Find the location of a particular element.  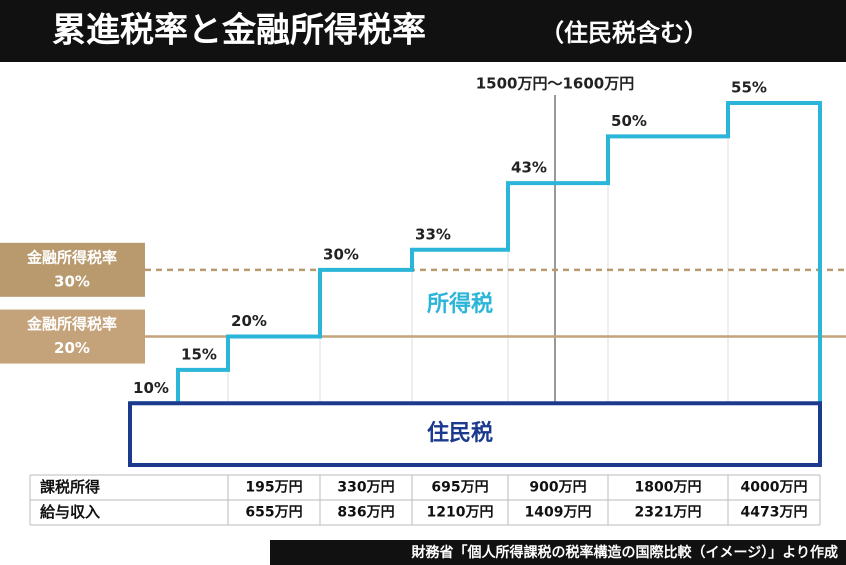

table-cell: 1409万円 is located at coordinates (558, 513).